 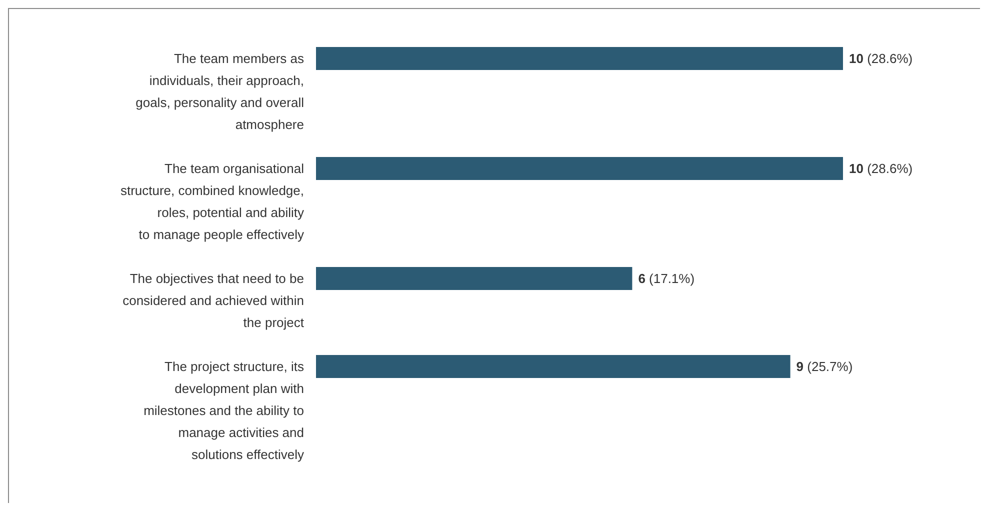 What do you see at coordinates (824, 366) in the screenshot?
I see `data-label: 9 (25.7%)` at bounding box center [824, 366].